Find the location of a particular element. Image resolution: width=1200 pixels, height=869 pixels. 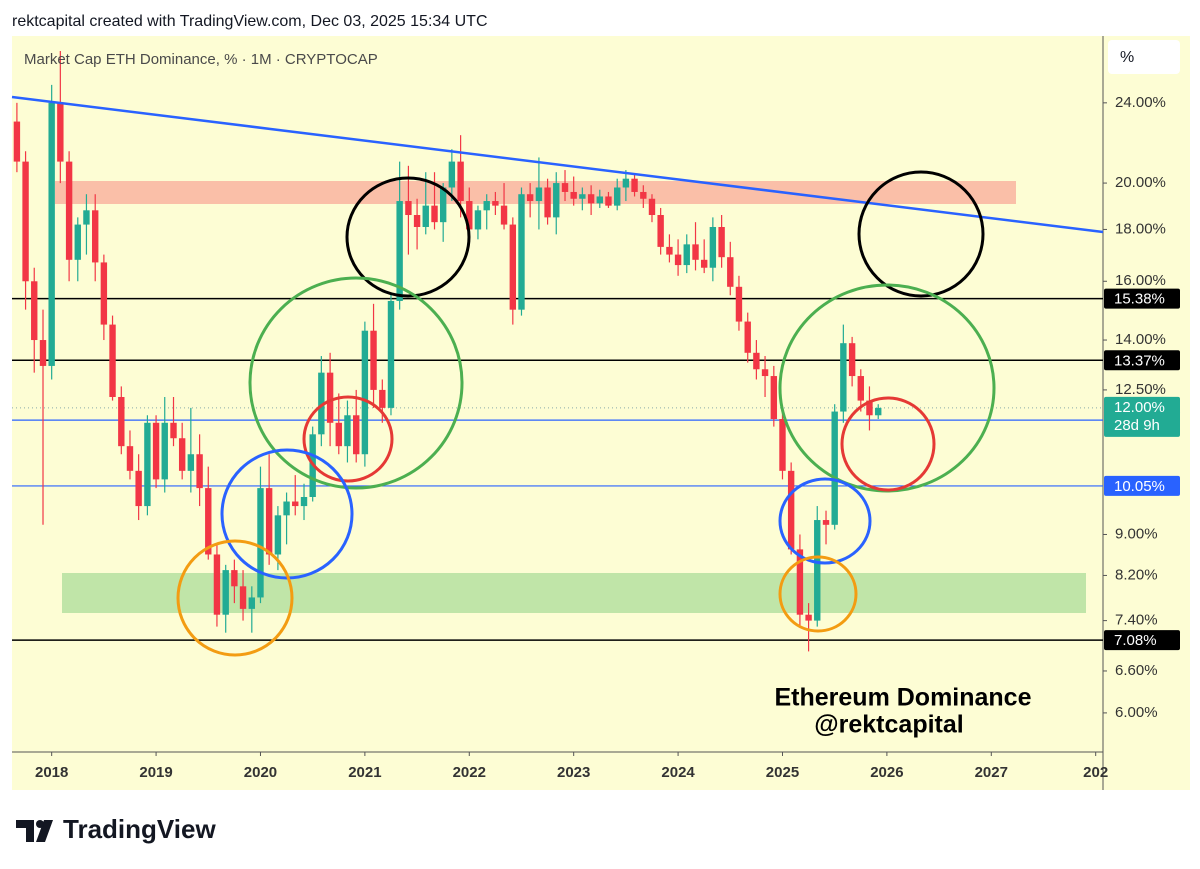

x-tick-label: 2025 is located at coordinates (782, 772).